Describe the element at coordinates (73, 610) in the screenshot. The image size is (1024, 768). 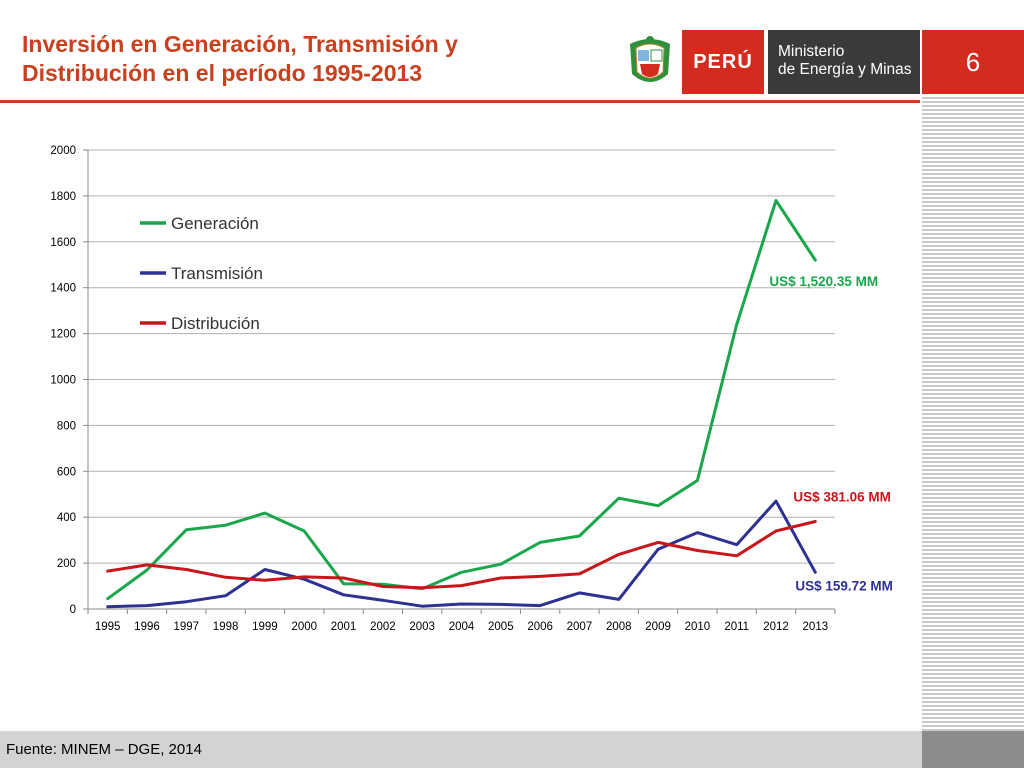
I see `y-tick-label: 0` at that location.